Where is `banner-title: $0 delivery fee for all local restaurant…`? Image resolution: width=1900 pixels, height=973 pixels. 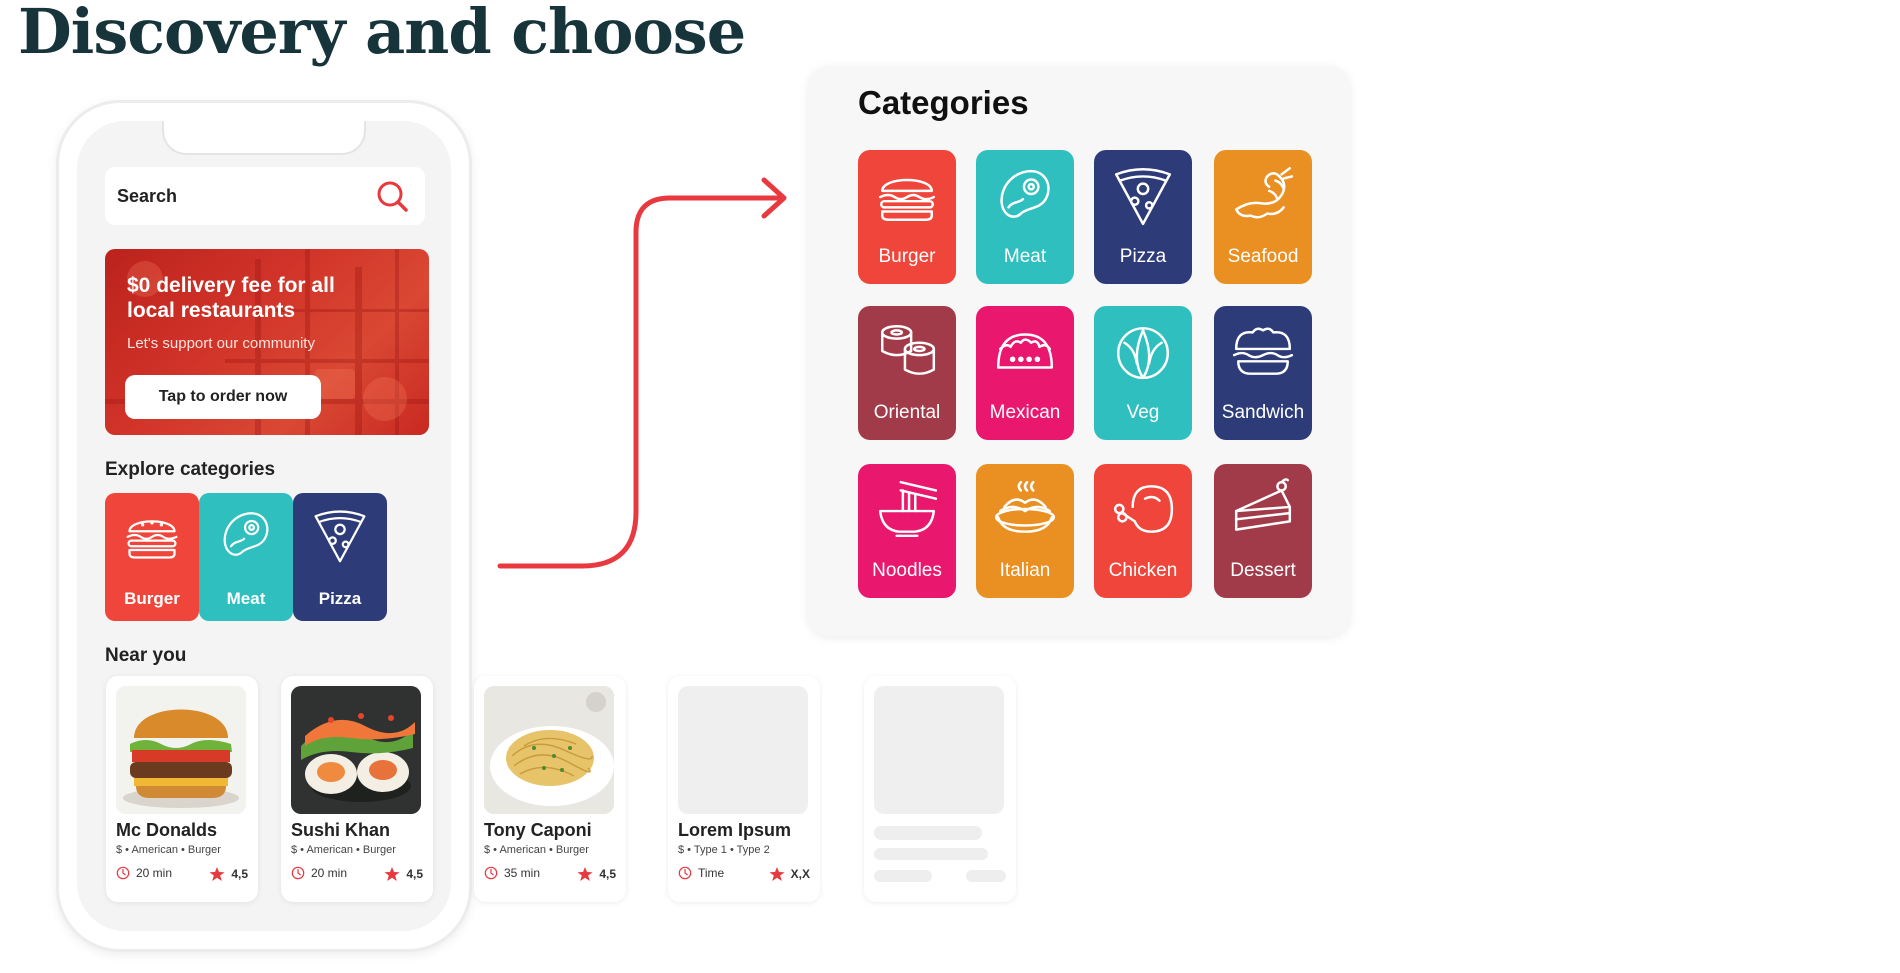
banner-title: $0 delivery fee for all local restaurant… is located at coordinates (231, 298).